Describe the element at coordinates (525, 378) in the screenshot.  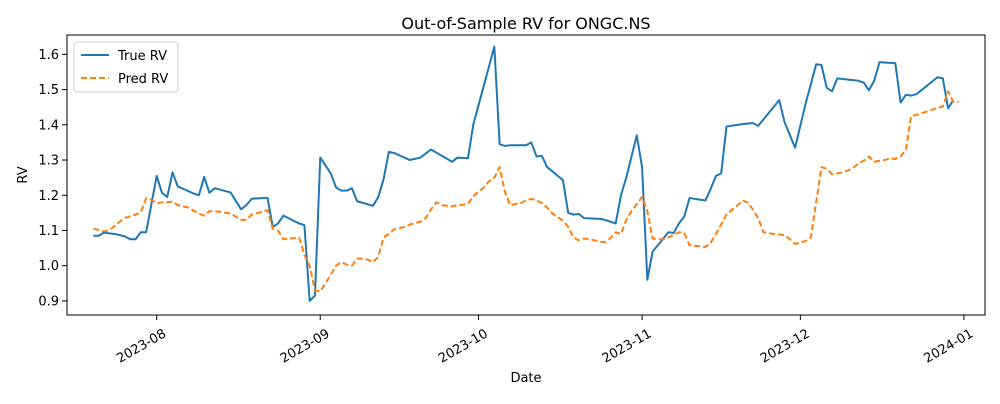
I see `x-axis-label: Date` at that location.